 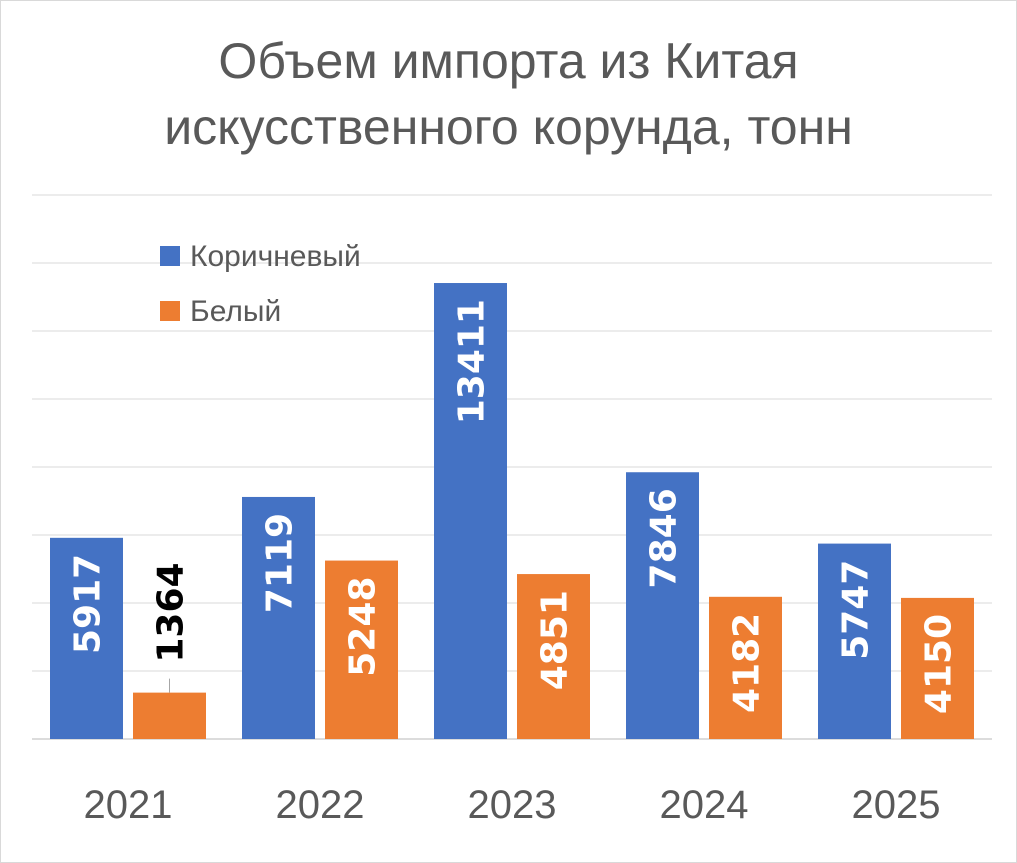 What do you see at coordinates (363, 627) in the screenshot?
I see `data-label-white-2022: 5248` at bounding box center [363, 627].